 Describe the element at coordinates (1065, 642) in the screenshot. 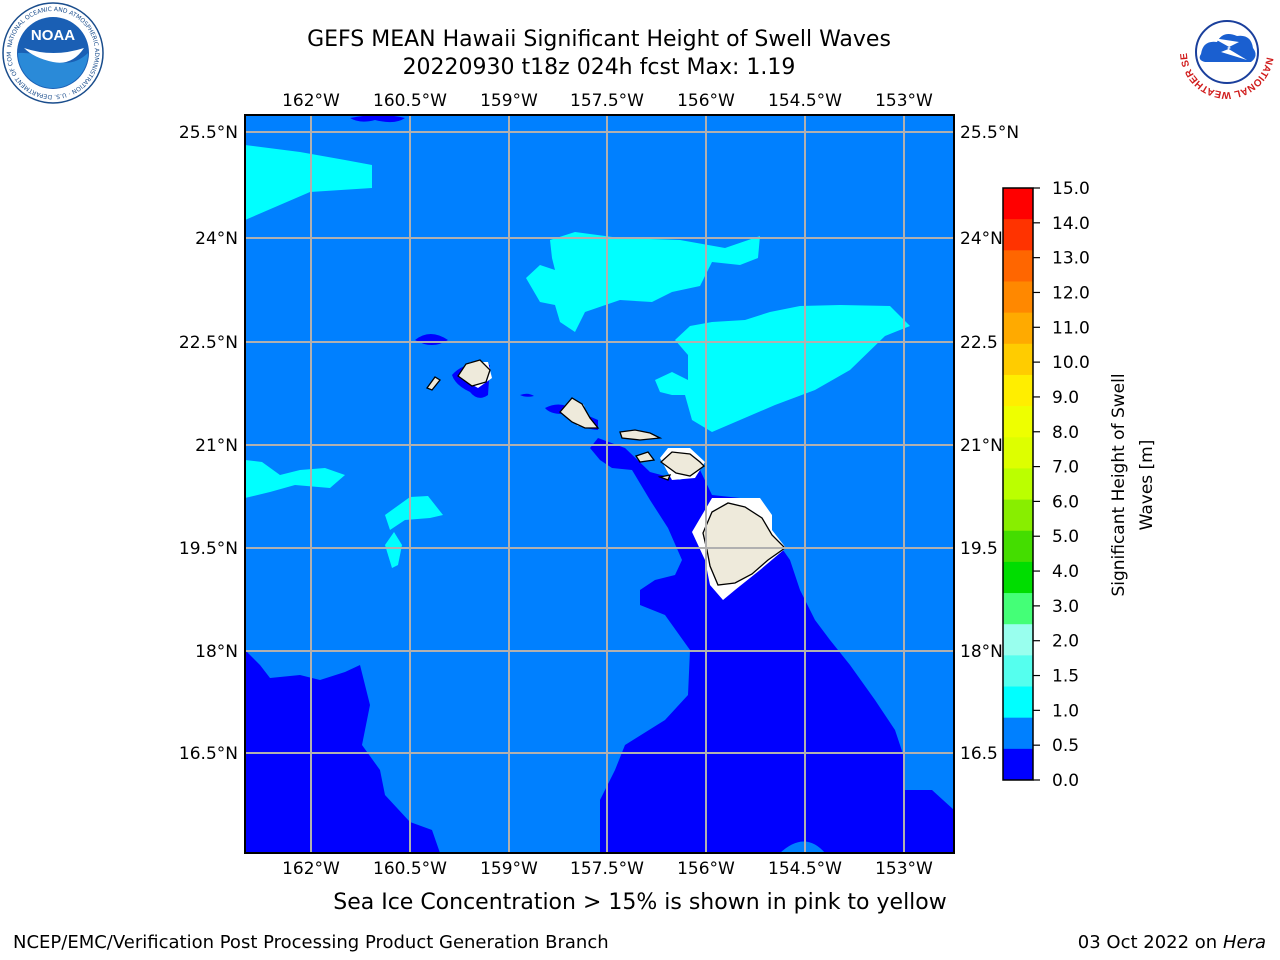

I see `colorbar-tick-label: 2.0` at that location.